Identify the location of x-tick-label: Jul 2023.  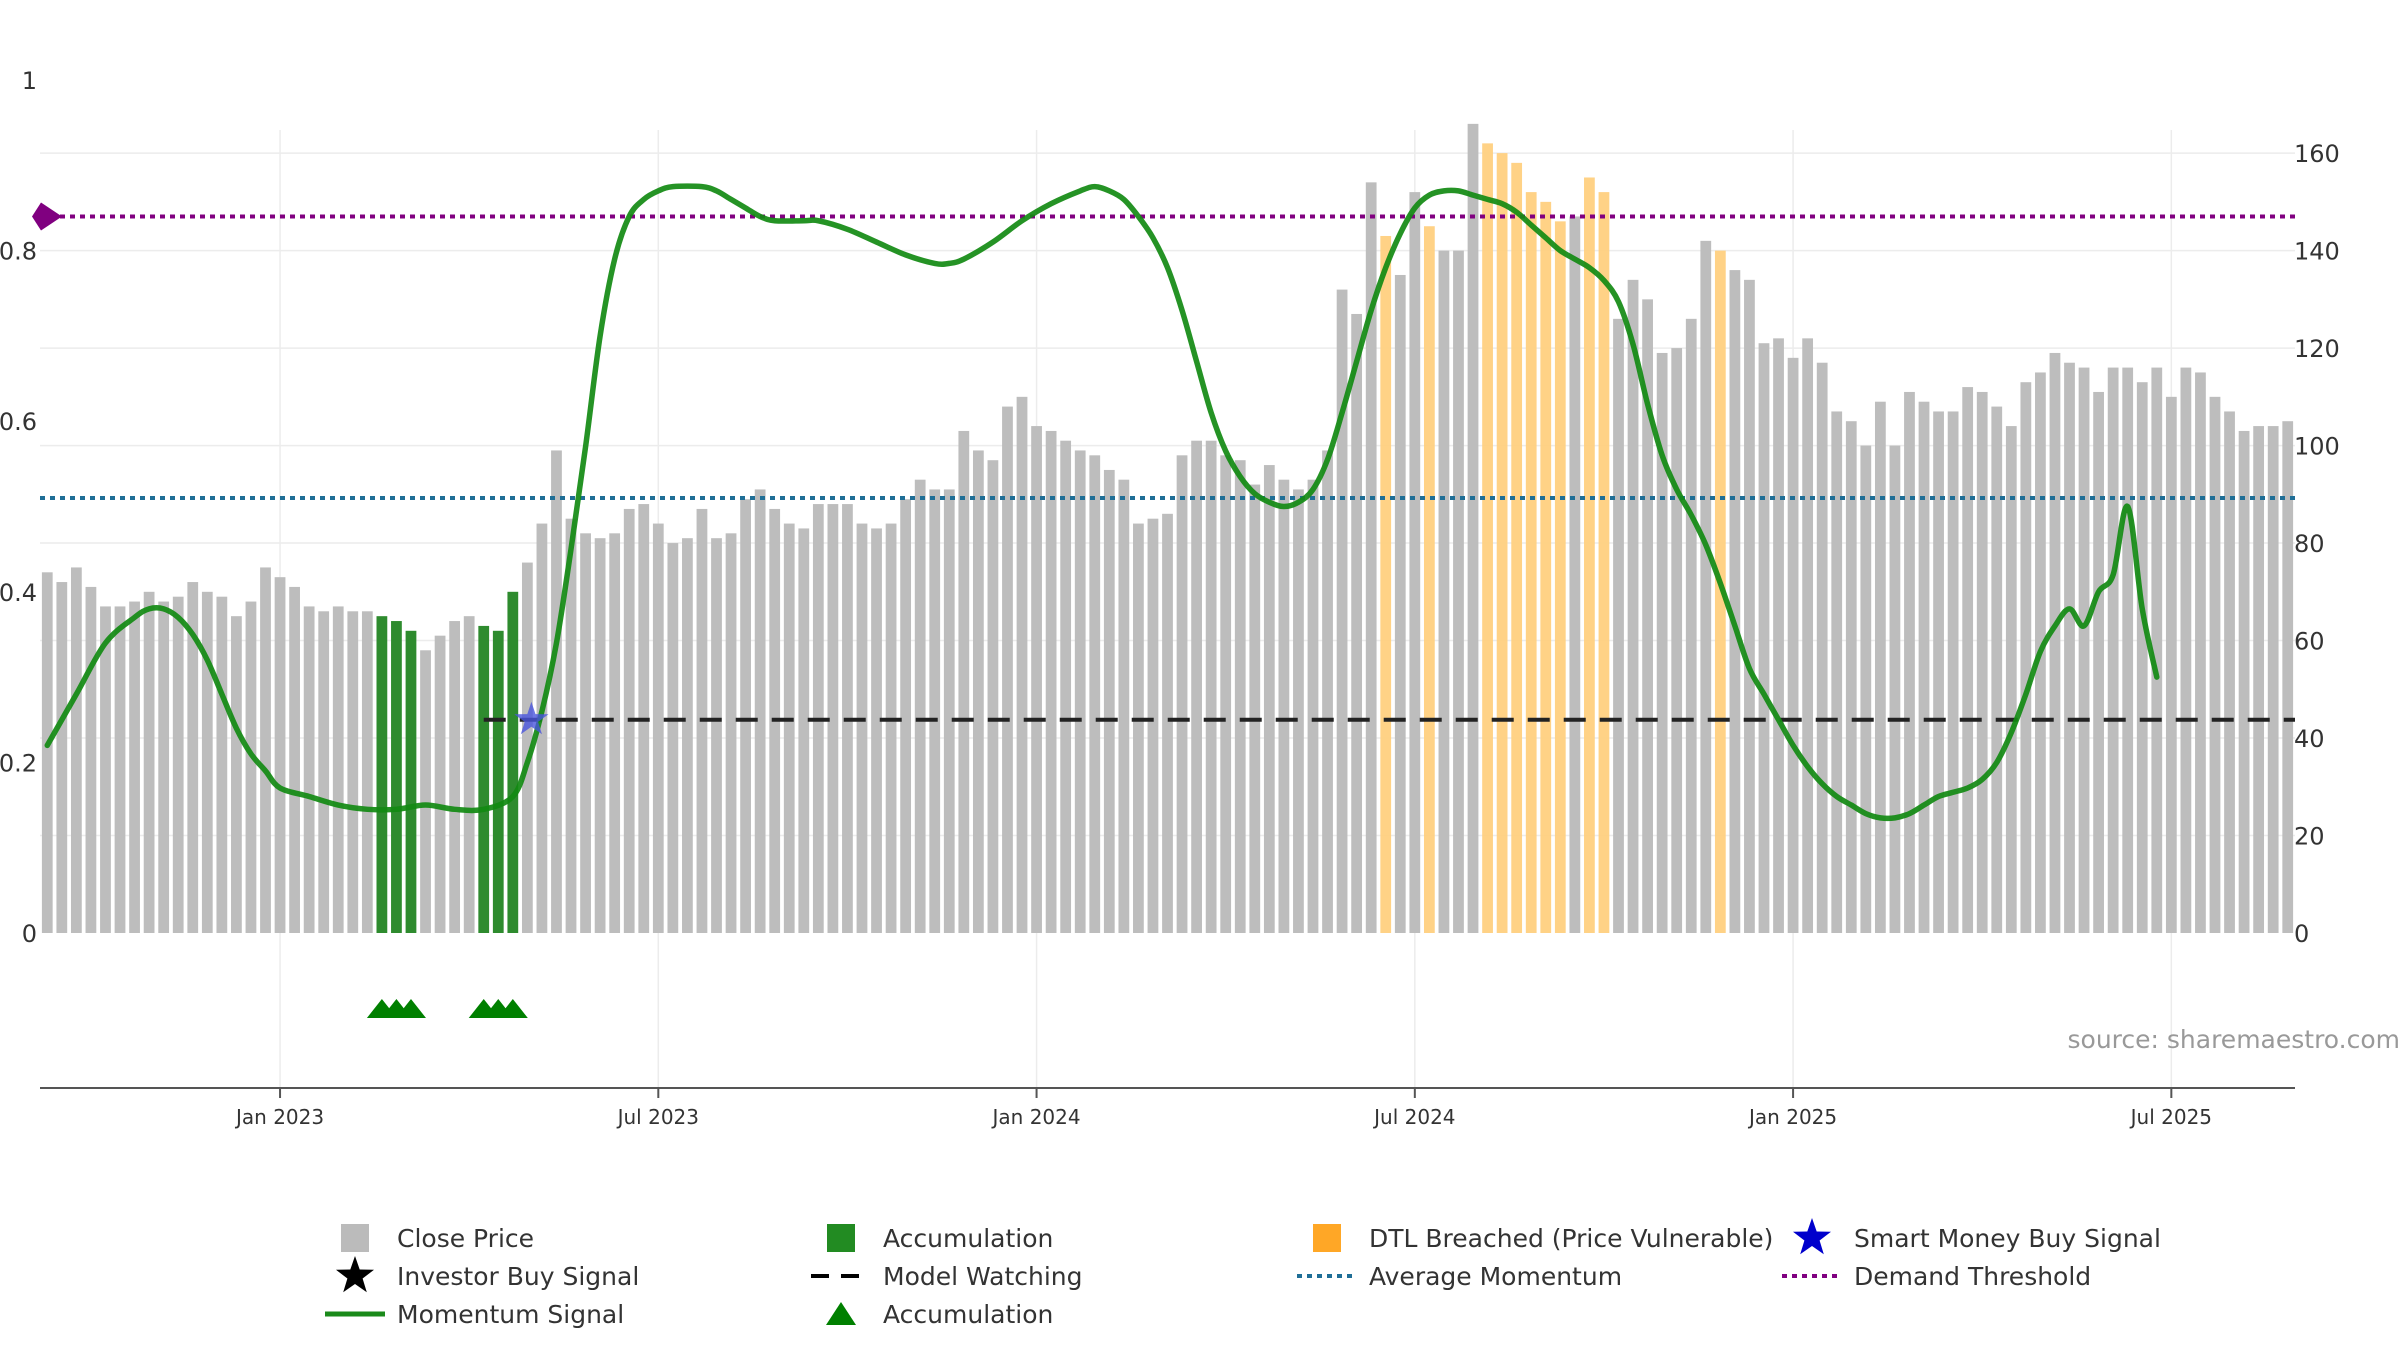
(657, 1117).